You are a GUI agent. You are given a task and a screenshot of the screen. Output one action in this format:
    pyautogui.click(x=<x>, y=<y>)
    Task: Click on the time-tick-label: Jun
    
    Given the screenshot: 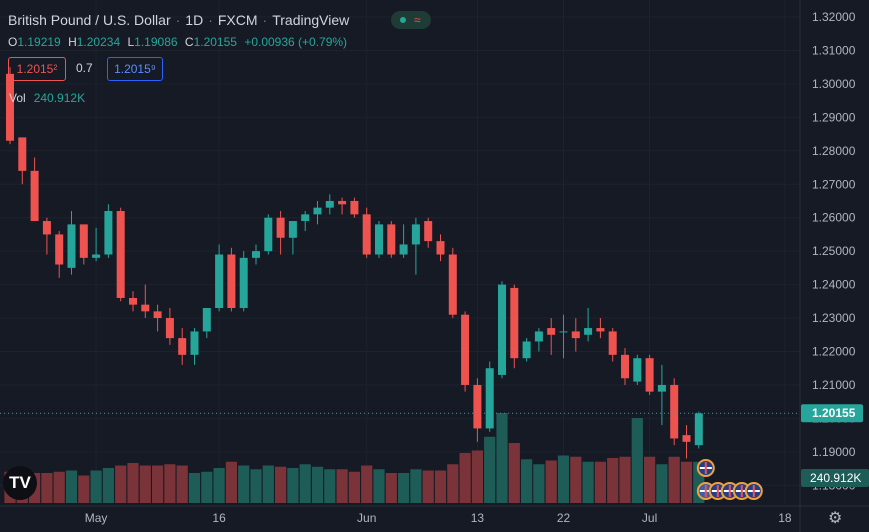 What is the action you would take?
    pyautogui.click(x=366, y=518)
    